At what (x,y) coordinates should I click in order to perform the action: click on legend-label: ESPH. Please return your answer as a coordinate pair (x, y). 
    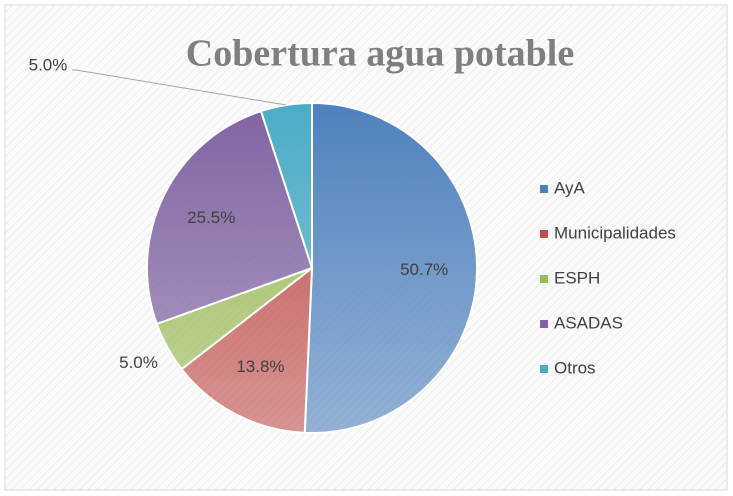
    Looking at the image, I should click on (577, 277).